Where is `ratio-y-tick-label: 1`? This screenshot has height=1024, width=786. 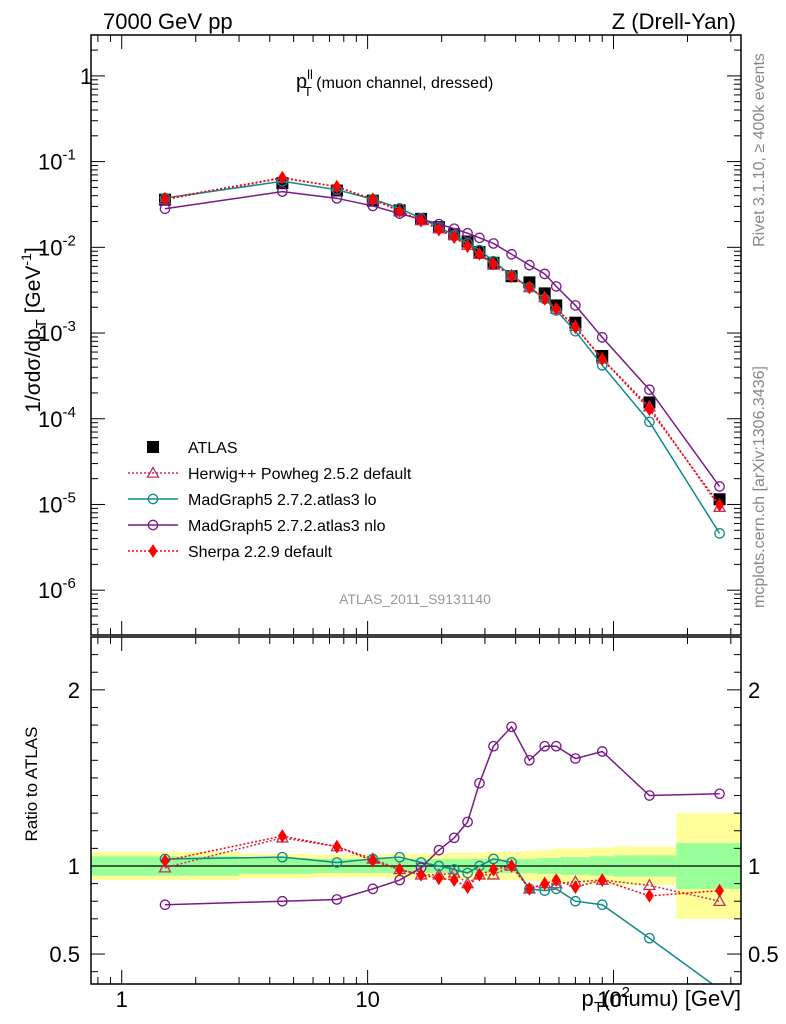
ratio-y-tick-label: 1 is located at coordinates (74, 866).